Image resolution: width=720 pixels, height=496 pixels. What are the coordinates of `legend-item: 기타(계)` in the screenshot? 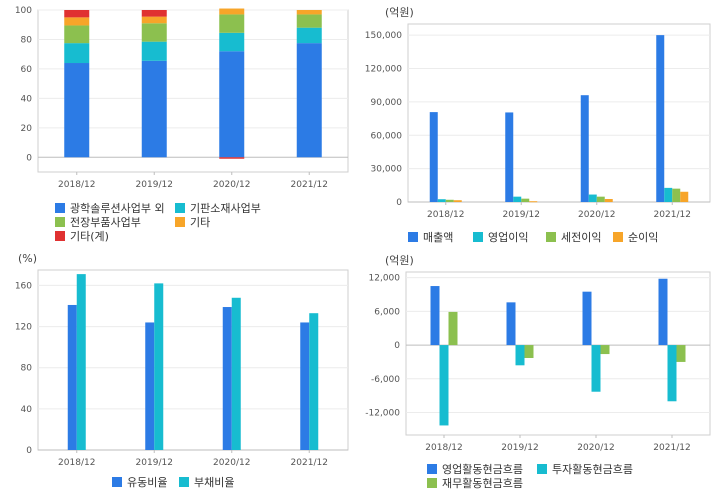 It's located at (82, 236).